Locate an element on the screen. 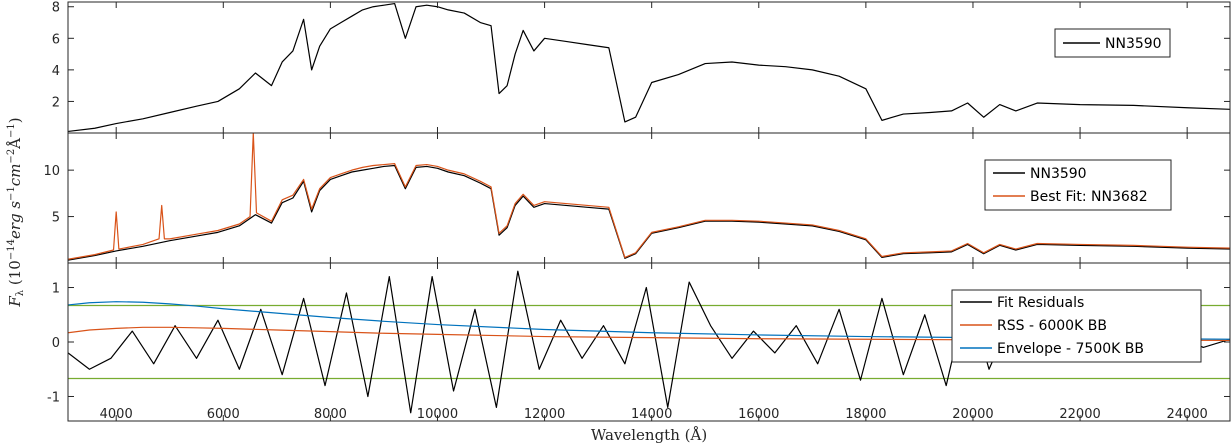 The image size is (1232, 445). fit-legend: NN3590 Best Fit: NN3682 is located at coordinates (1078, 185).